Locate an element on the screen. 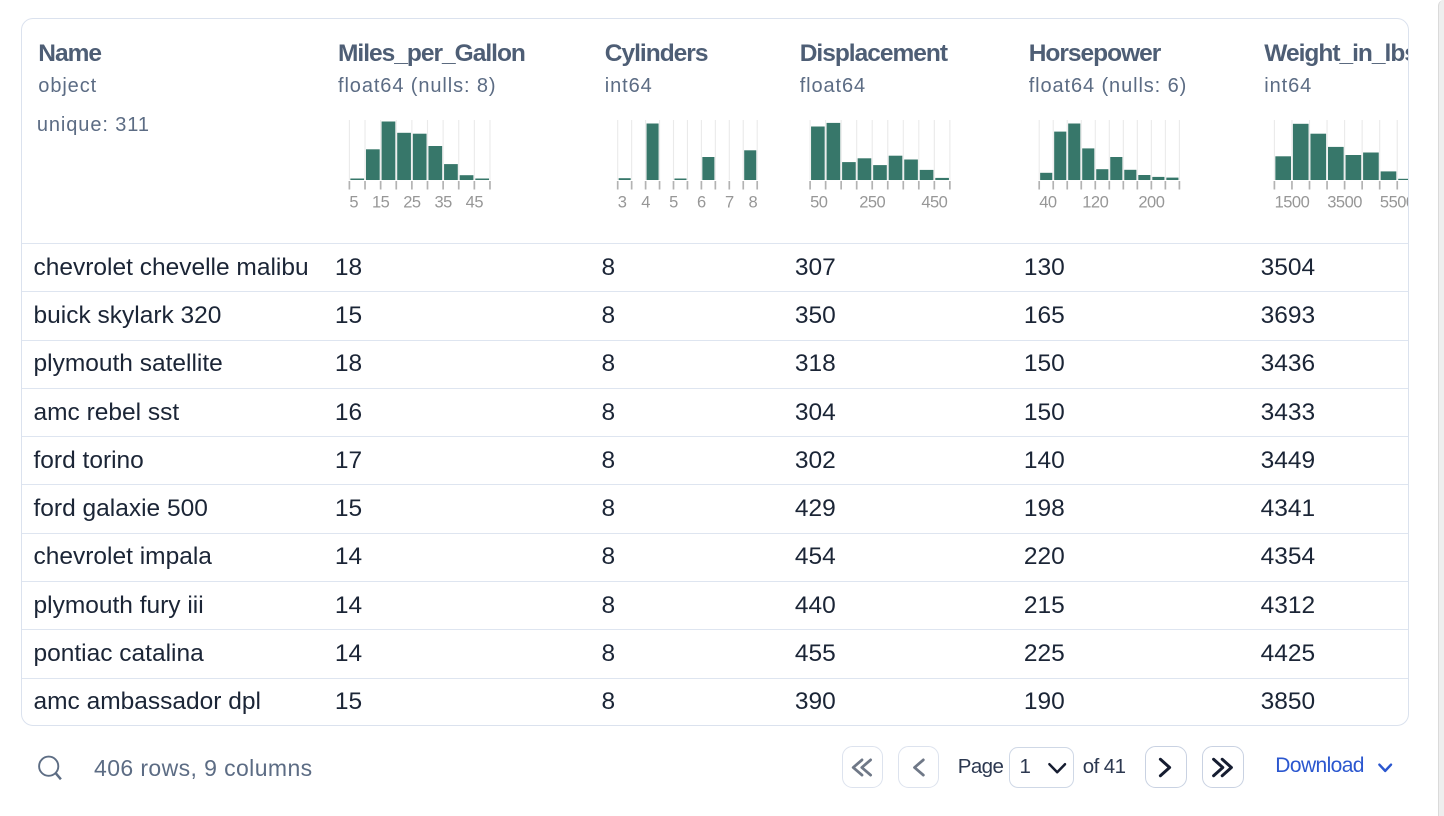 Image resolution: width=1444 pixels, height=816 pixels. svg-text: 15 is located at coordinates (381, 202).